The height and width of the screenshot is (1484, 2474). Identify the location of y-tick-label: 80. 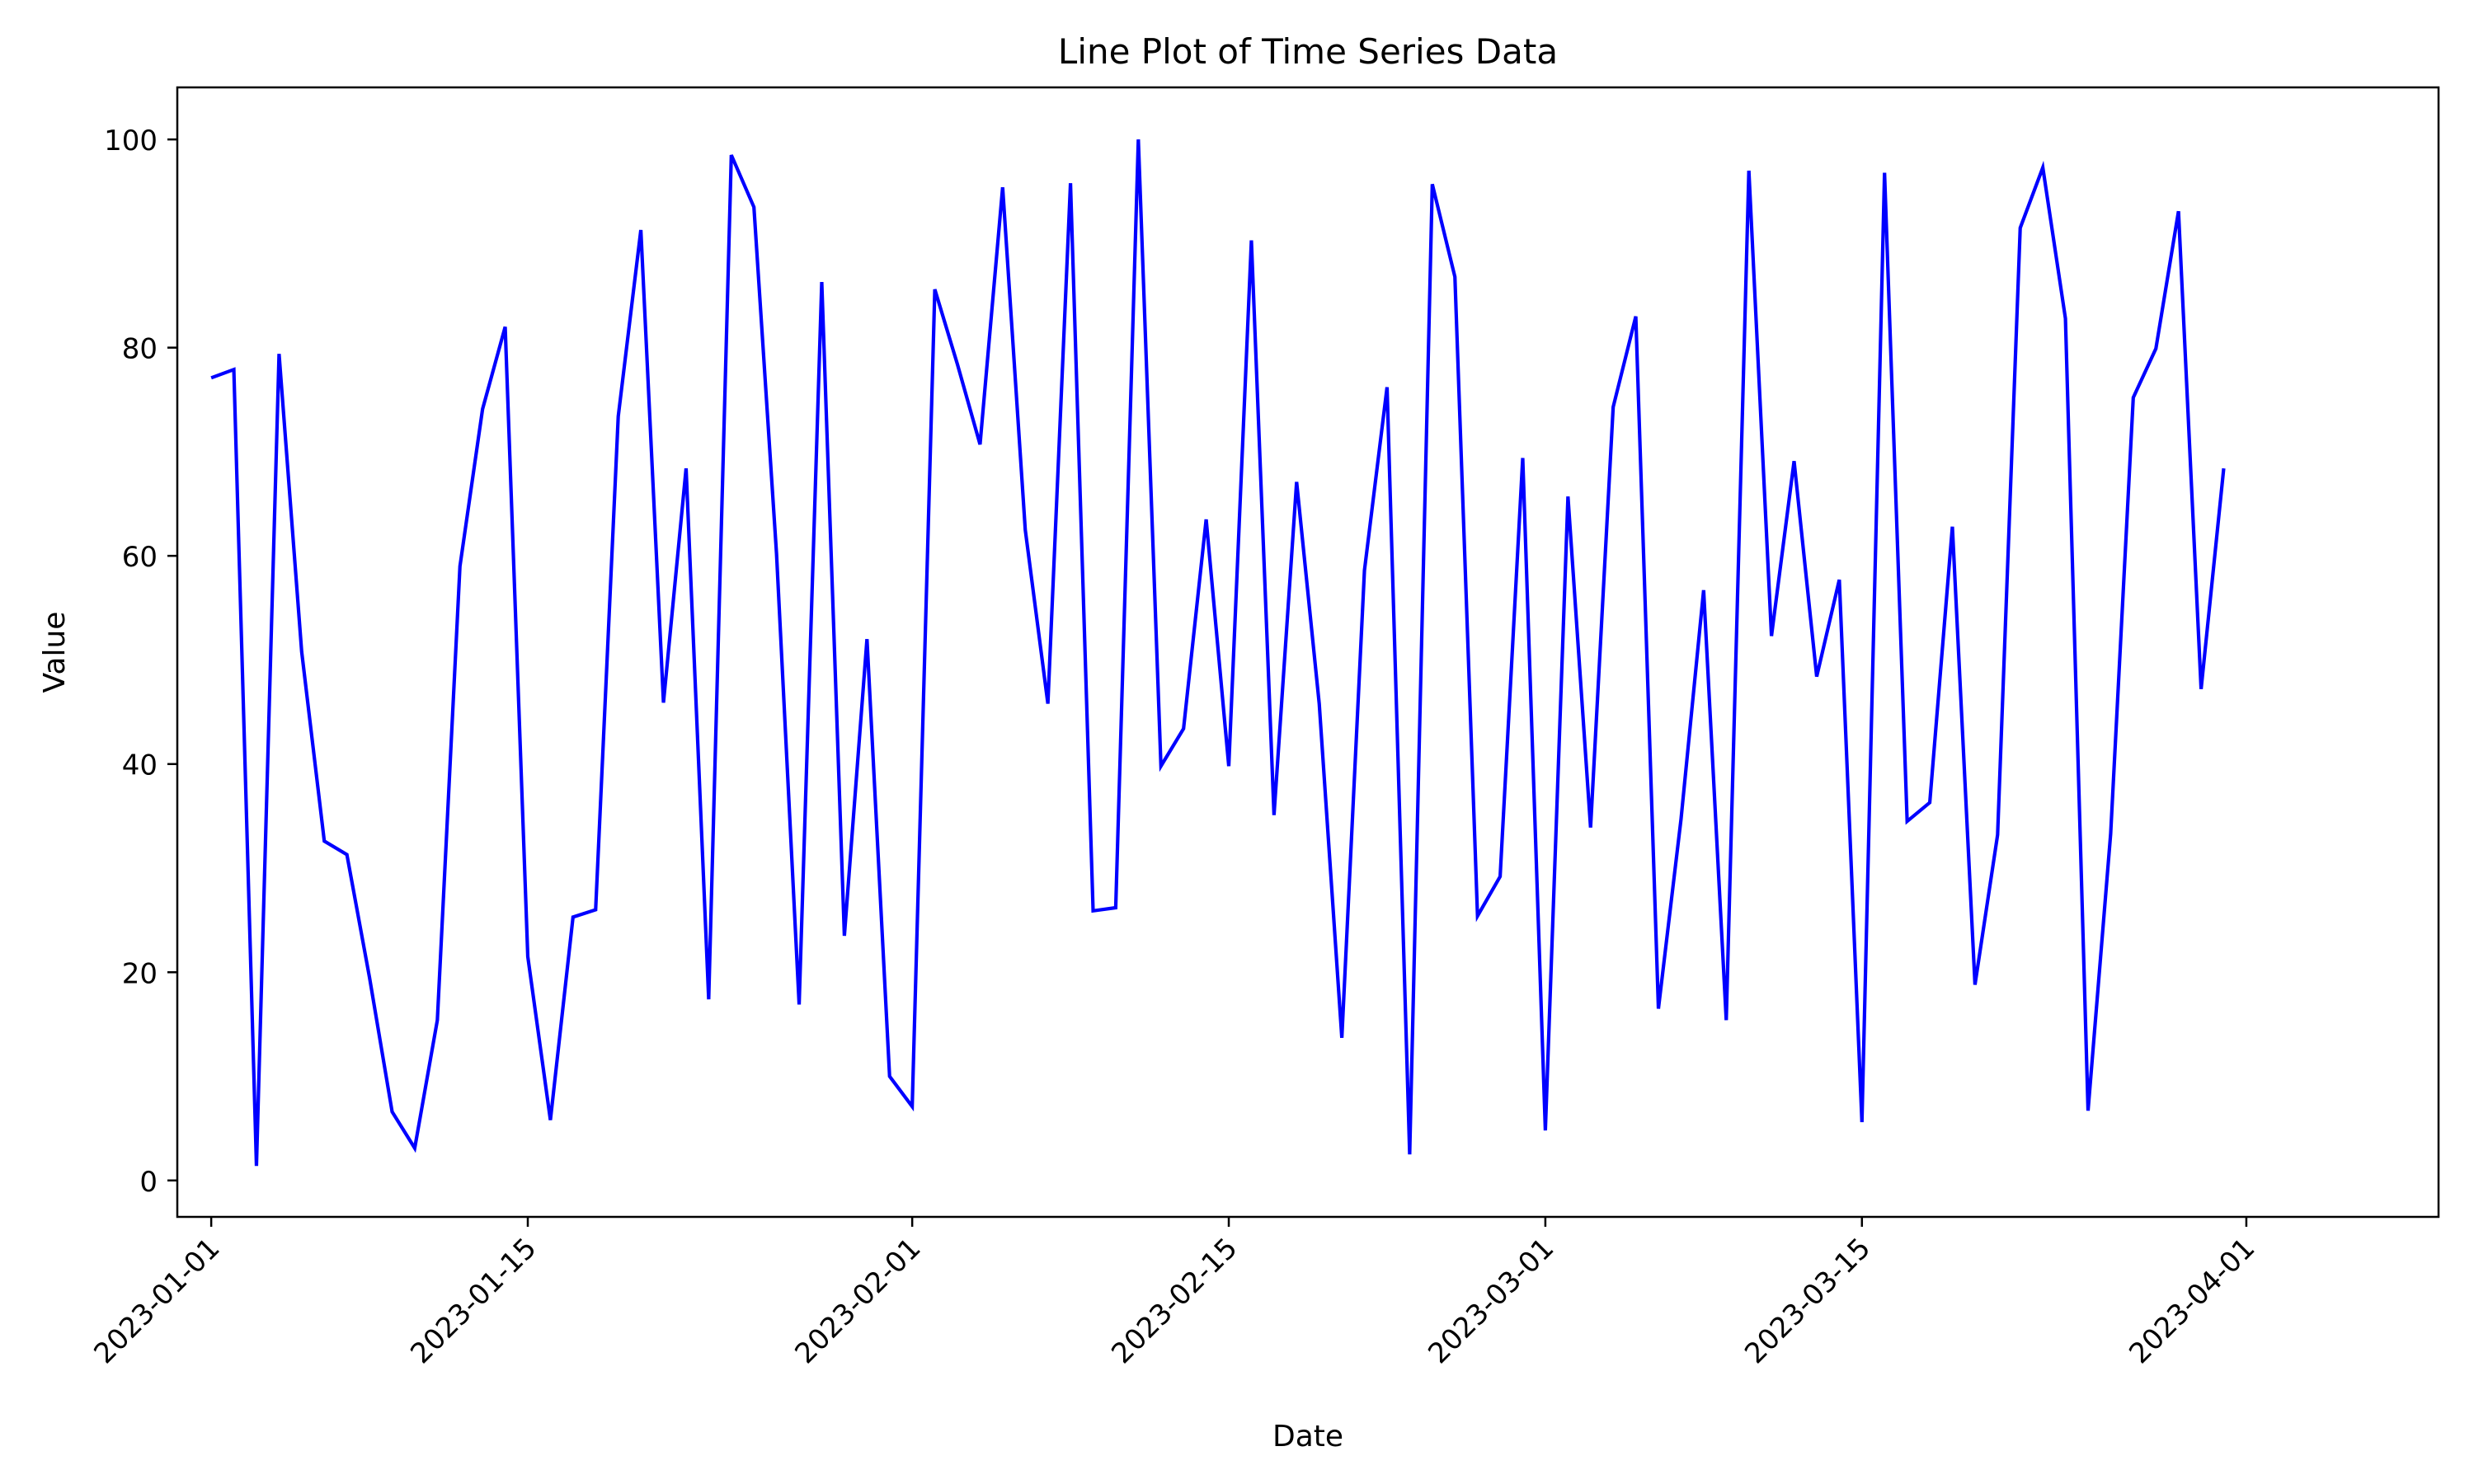
(140, 349).